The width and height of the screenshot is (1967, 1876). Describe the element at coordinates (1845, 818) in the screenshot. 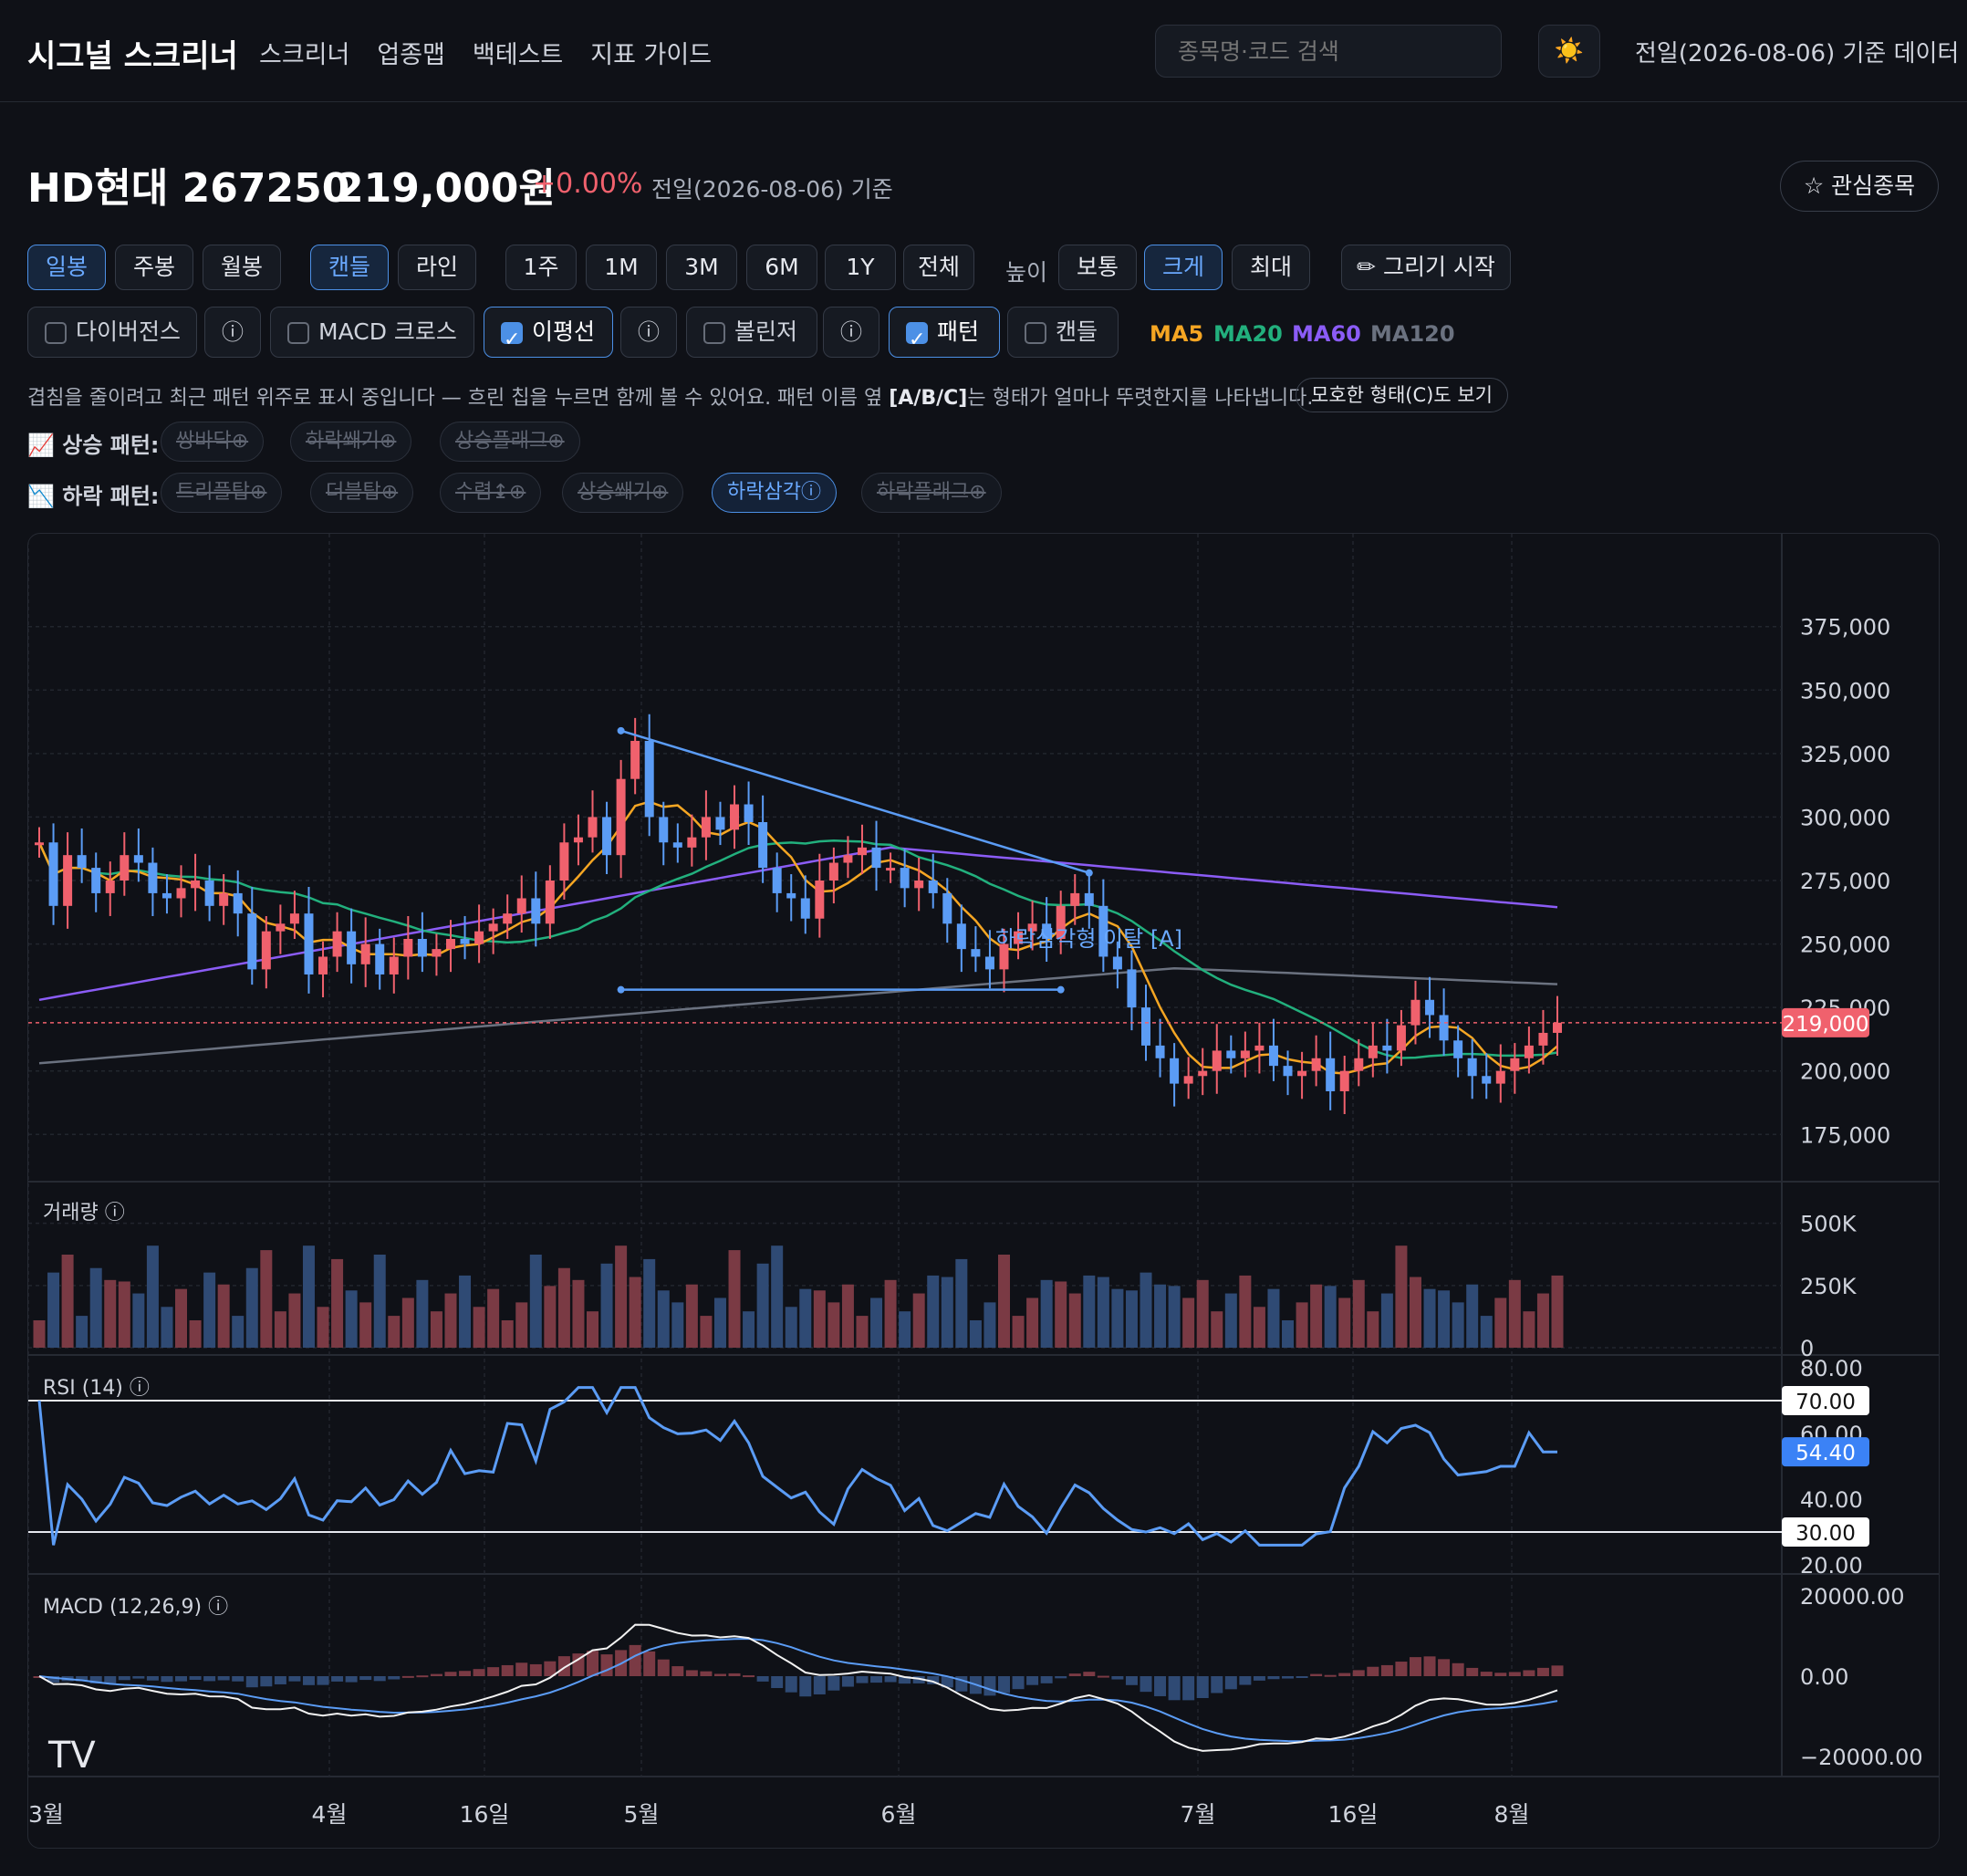

I see `price-axis-label: 300,000` at that location.